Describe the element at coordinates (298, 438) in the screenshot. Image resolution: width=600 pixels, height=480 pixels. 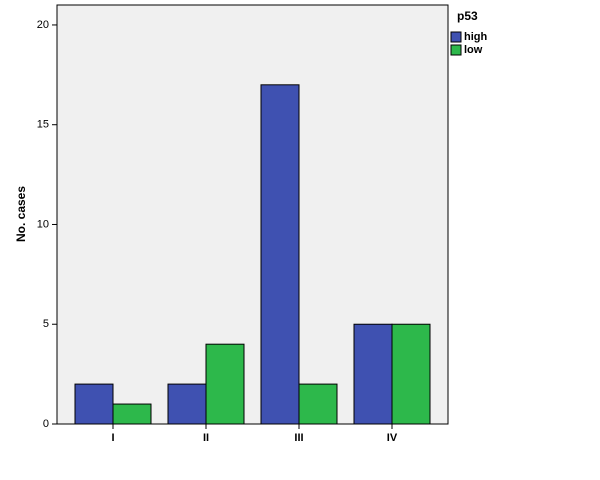
I see `x-tick-label: III` at that location.